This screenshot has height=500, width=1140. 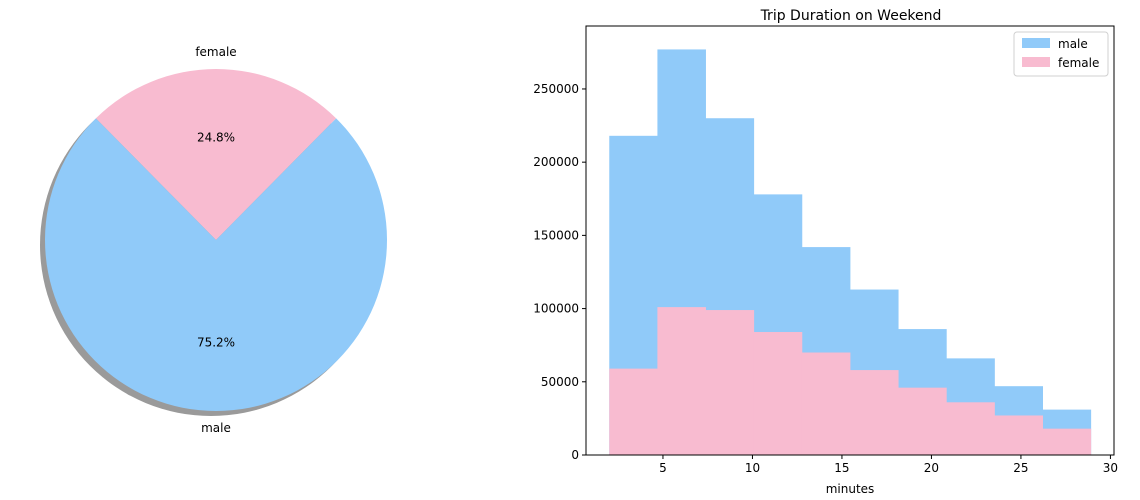 What do you see at coordinates (216, 428) in the screenshot?
I see `pie-label-male: male` at bounding box center [216, 428].